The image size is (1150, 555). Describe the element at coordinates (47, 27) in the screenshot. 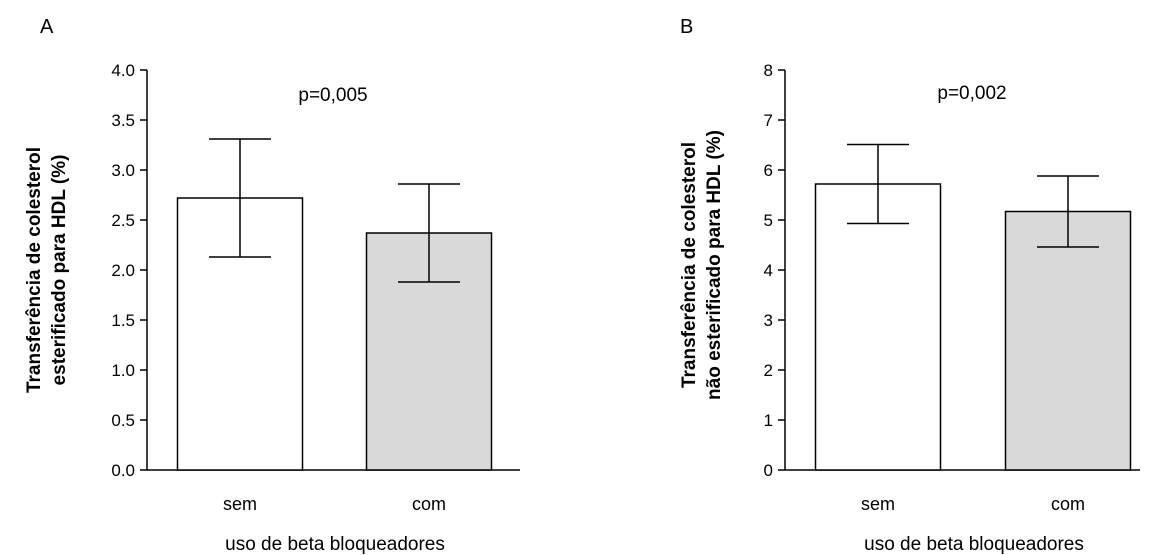

I see `panel-letter-a: A` at that location.